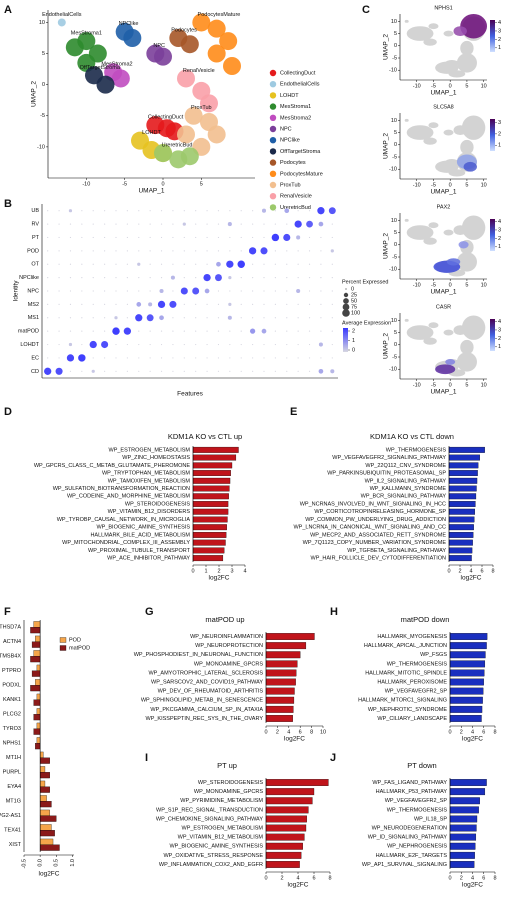 The image size is (507, 900). Describe the element at coordinates (386, 47) in the screenshot. I see `y-axis-label: UMAP_2` at that location.